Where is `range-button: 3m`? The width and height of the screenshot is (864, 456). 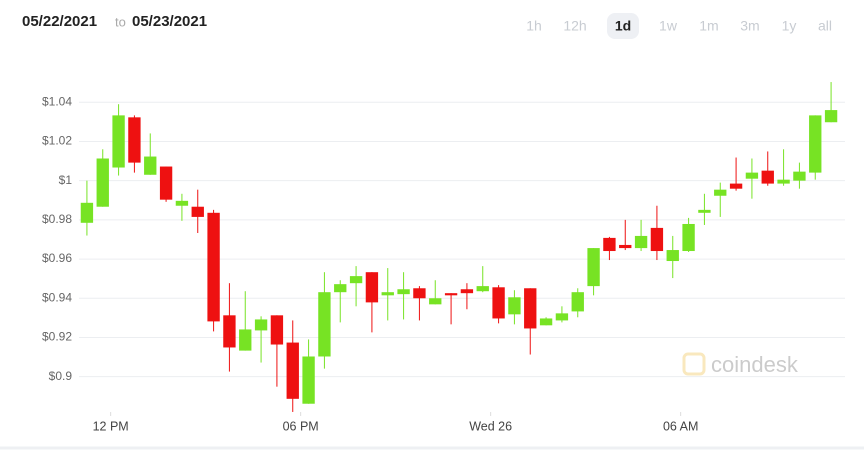
range-button: 3m is located at coordinates (749, 26).